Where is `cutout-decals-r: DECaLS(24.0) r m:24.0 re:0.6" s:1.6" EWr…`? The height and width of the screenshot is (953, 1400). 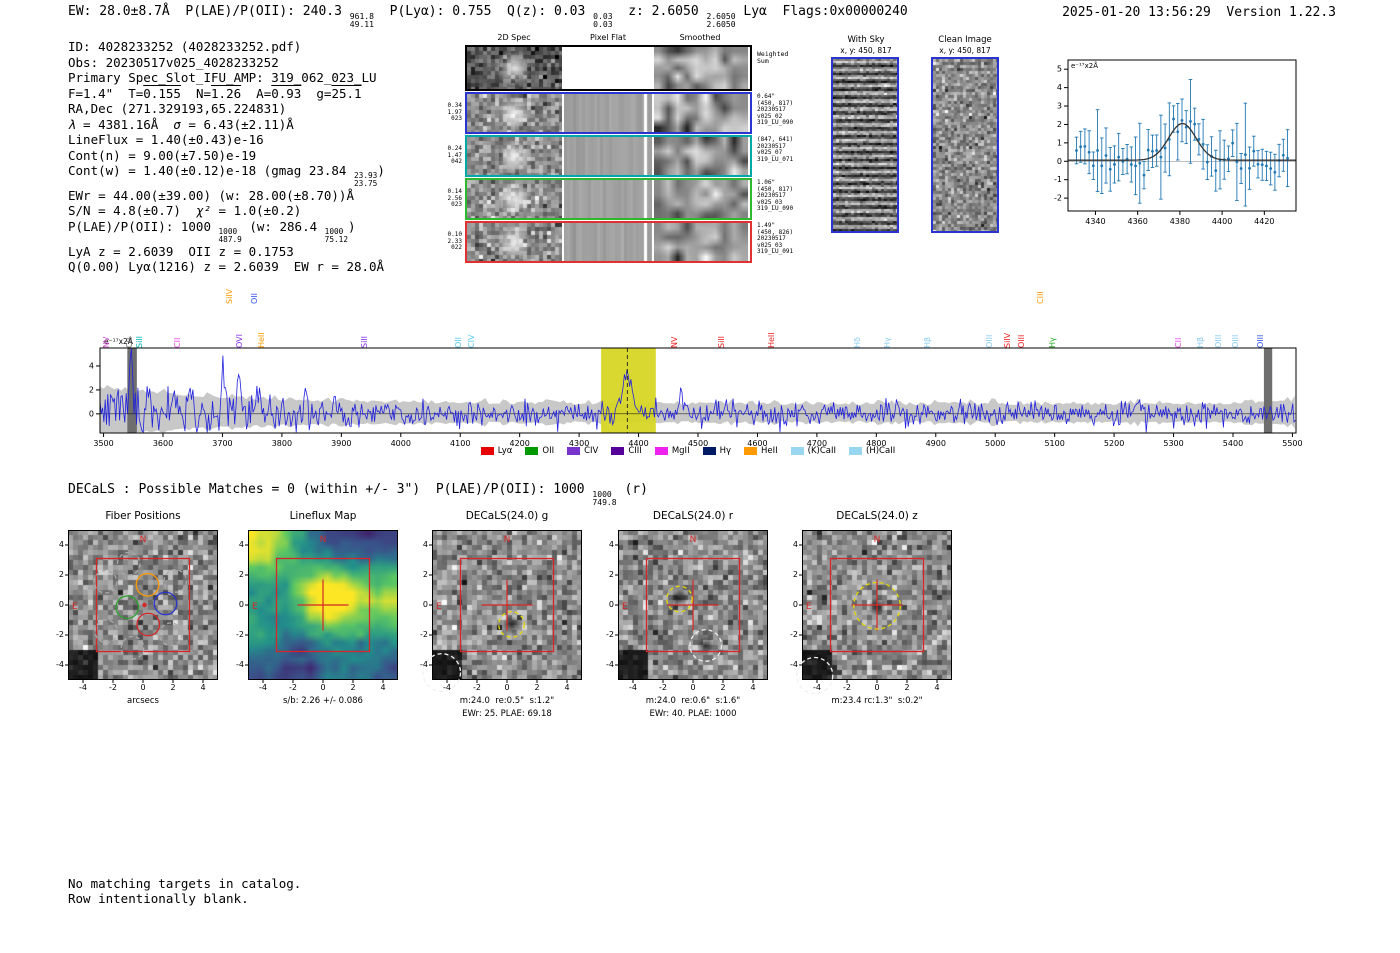
cutout-decals-r: DECaLS(24.0) r m:24.0 re:0.6" s:1.6" EWr… is located at coordinates (687, 614).